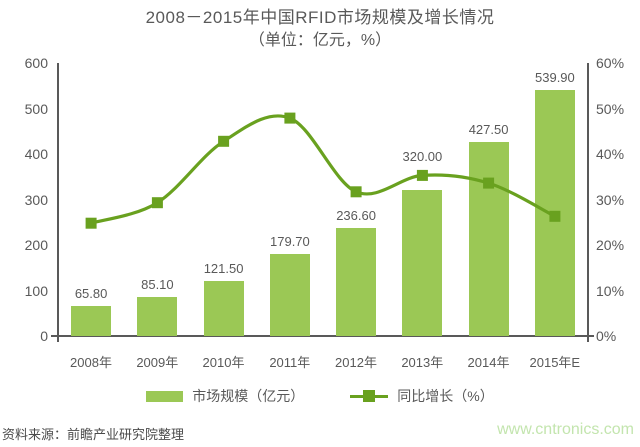 This screenshot has width=640, height=447. What do you see at coordinates (555, 78) in the screenshot?
I see `bar-value-label: 539.90` at bounding box center [555, 78].